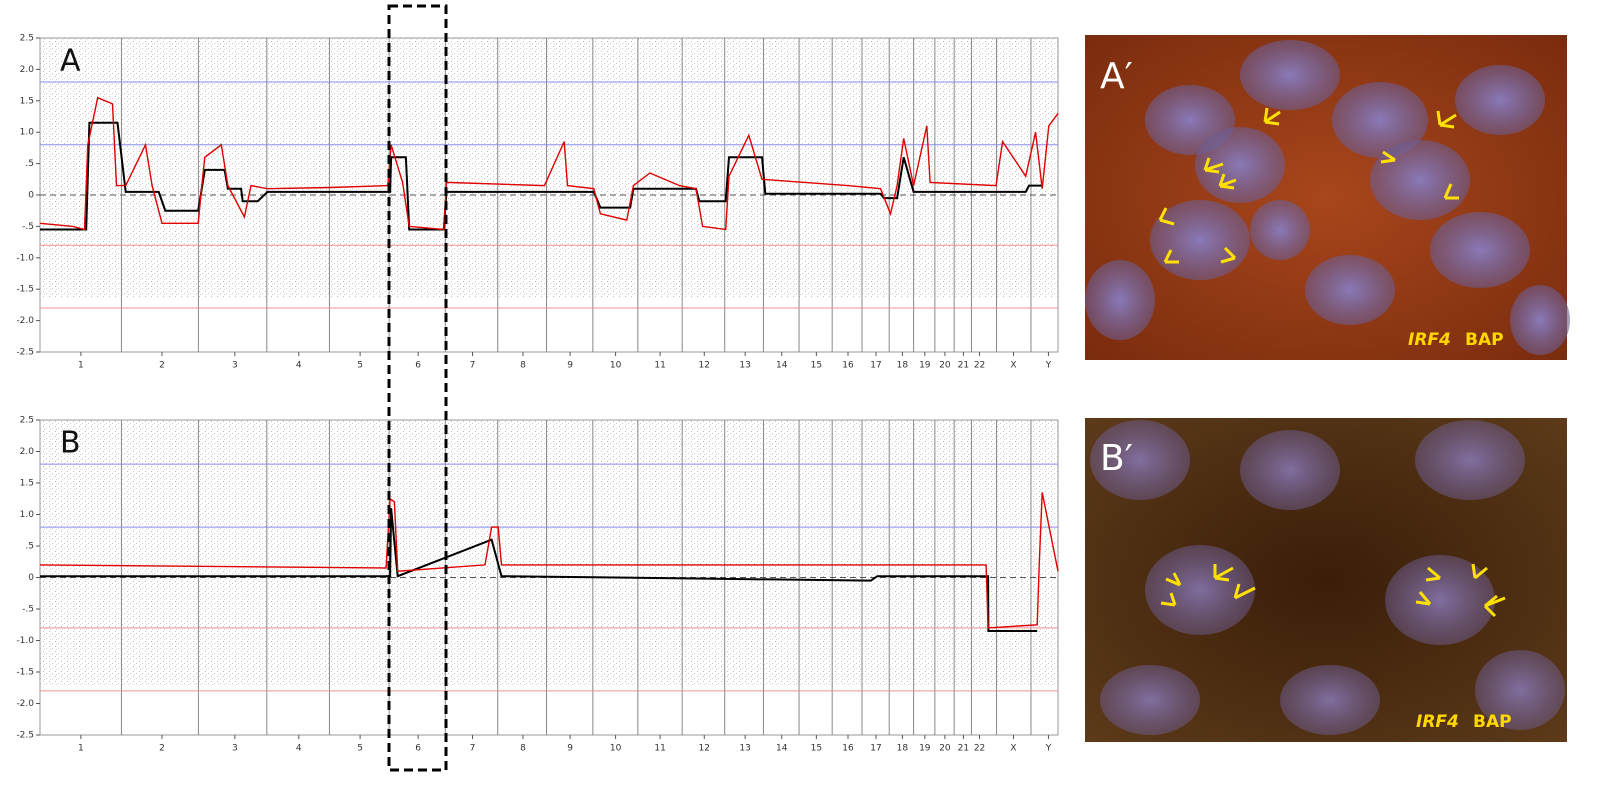 The width and height of the screenshot is (1610, 799). I want to click on highlight-box, so click(417, 388).